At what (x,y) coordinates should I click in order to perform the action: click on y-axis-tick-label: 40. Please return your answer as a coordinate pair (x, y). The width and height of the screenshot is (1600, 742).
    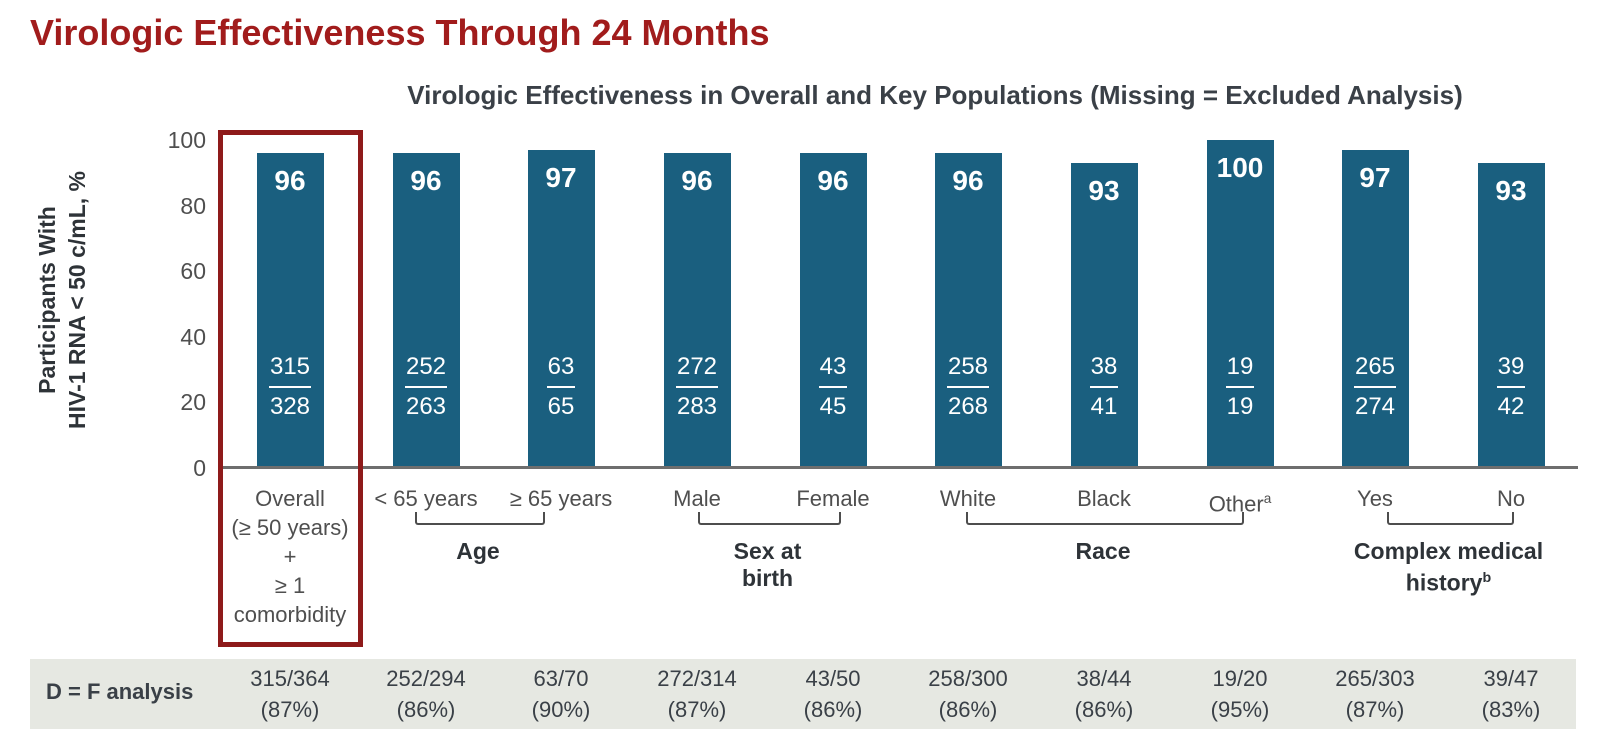
    Looking at the image, I should click on (193, 336).